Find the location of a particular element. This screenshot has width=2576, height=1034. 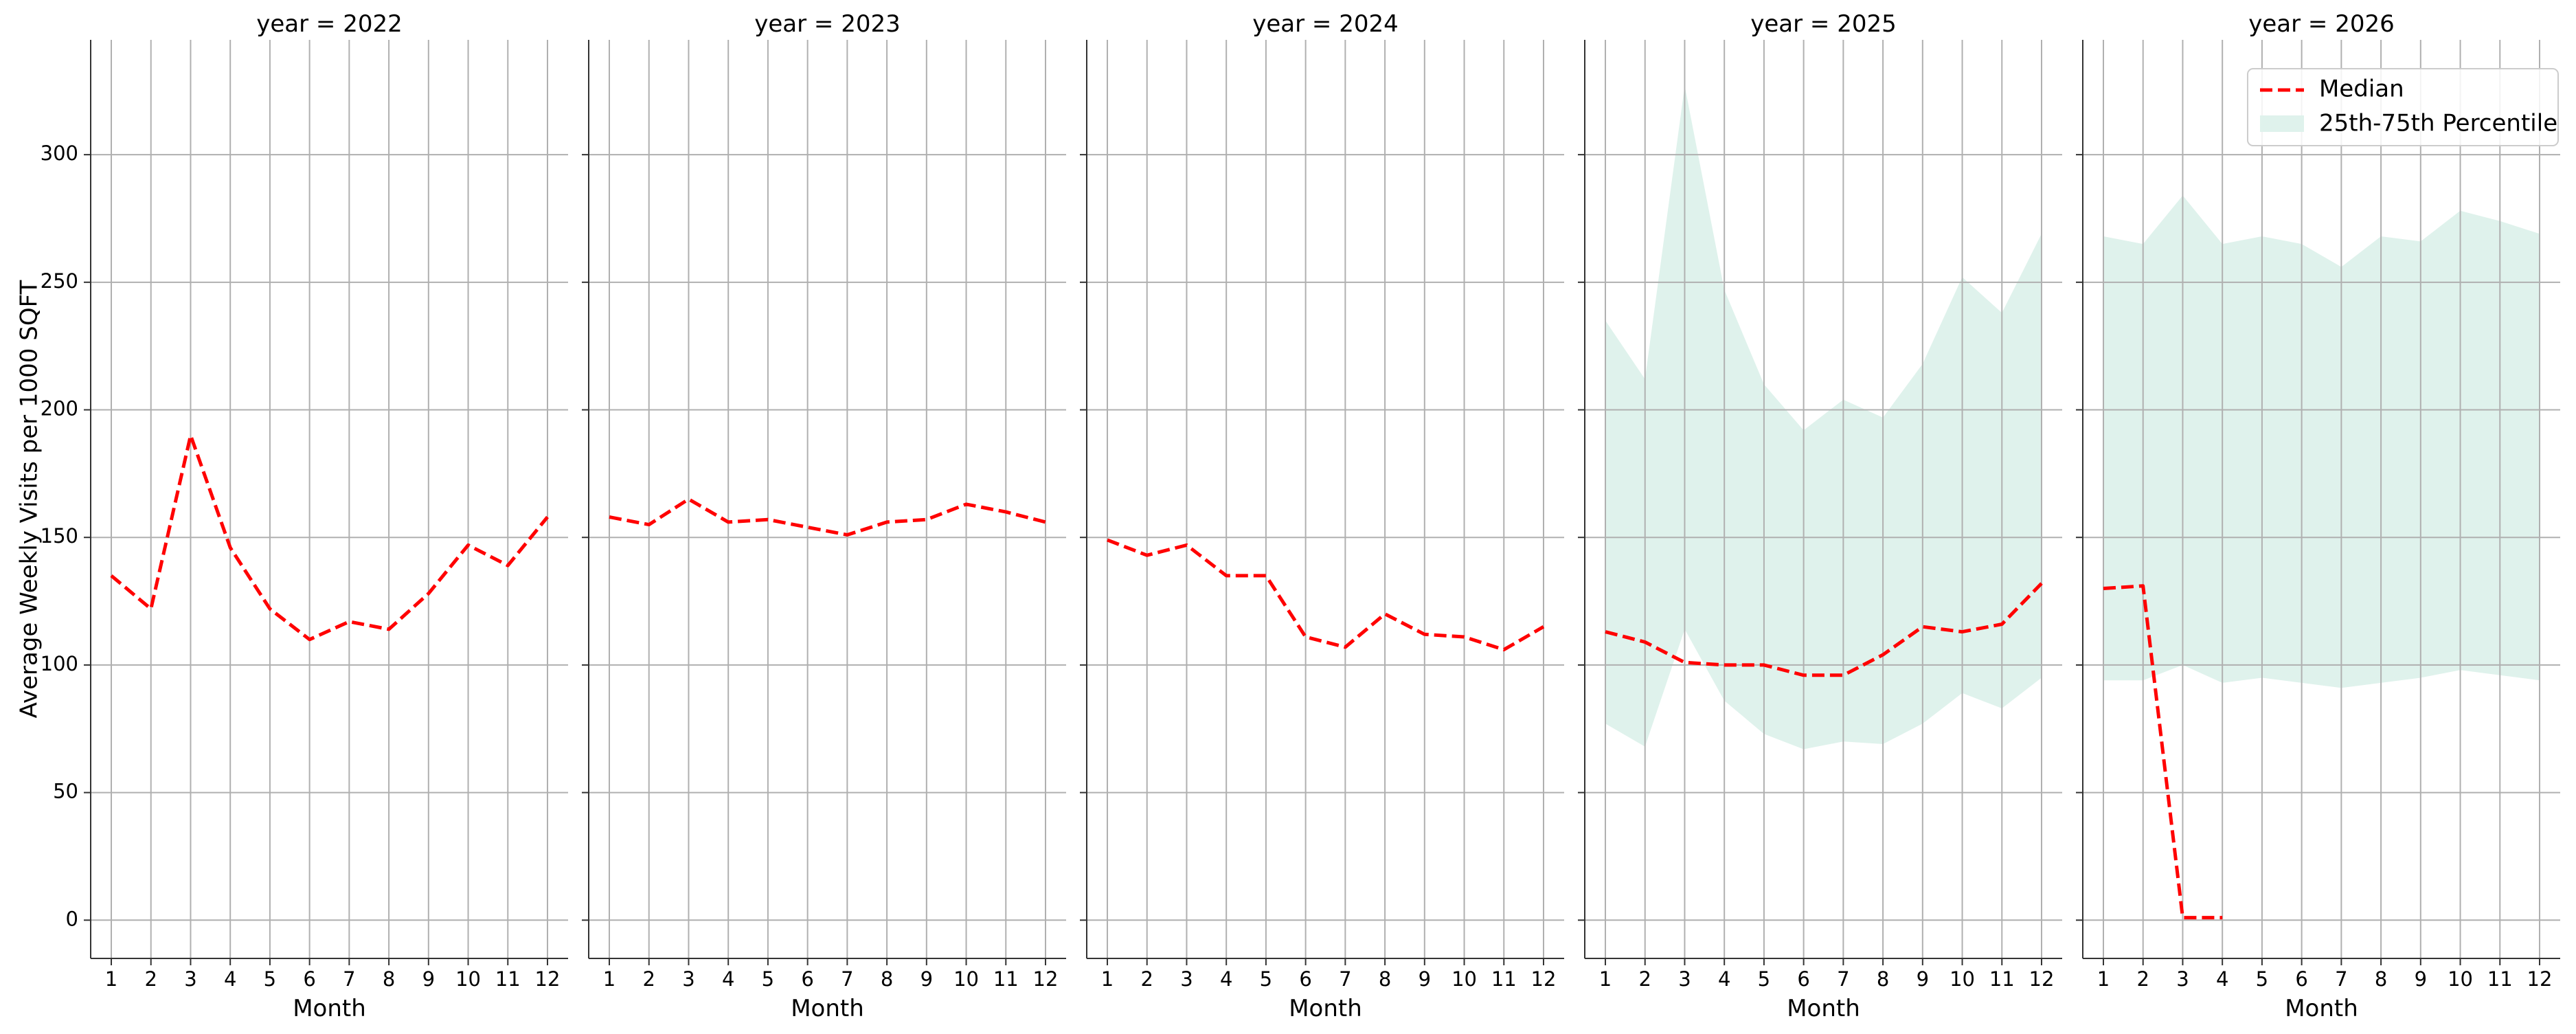

y-tick-label: 300 is located at coordinates (59, 153).